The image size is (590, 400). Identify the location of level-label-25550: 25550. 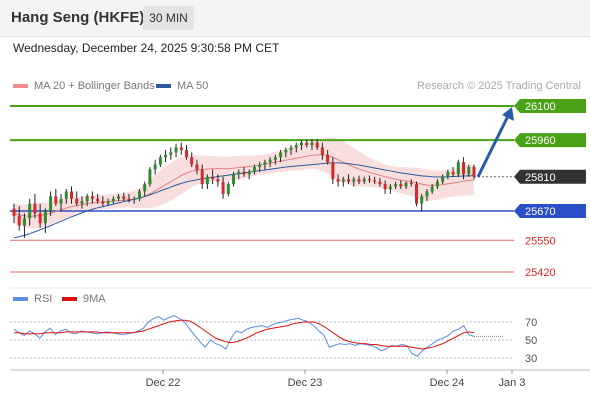
(540, 241).